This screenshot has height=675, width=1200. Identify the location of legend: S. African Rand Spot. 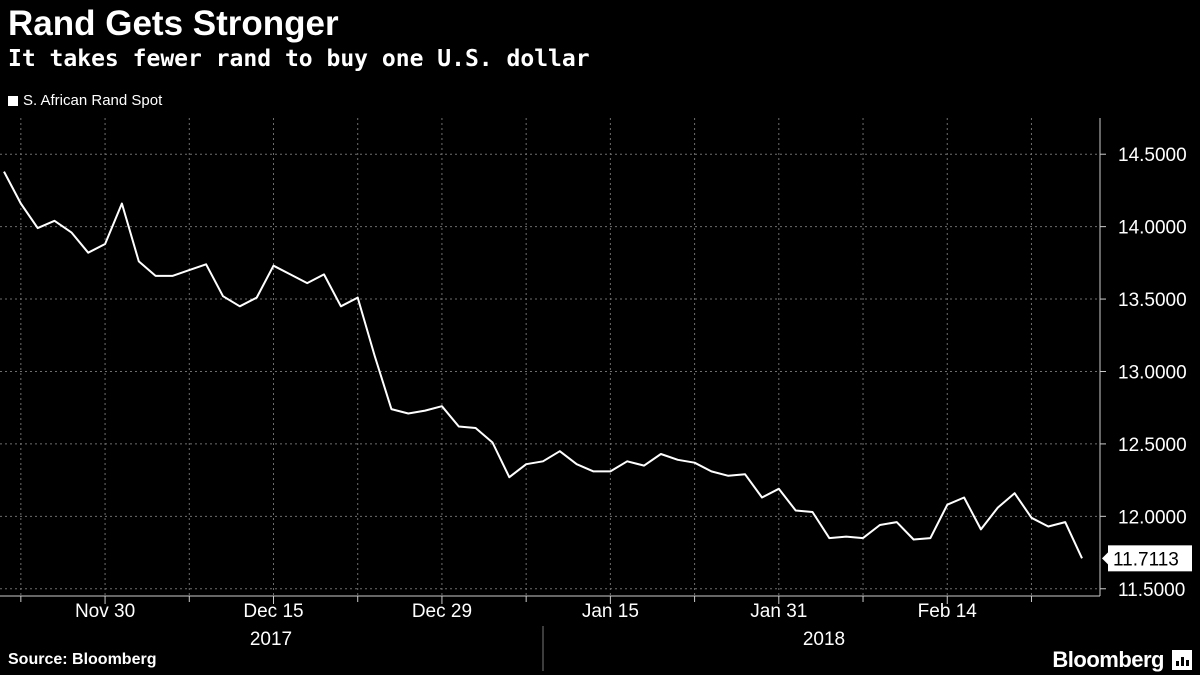
(85, 100).